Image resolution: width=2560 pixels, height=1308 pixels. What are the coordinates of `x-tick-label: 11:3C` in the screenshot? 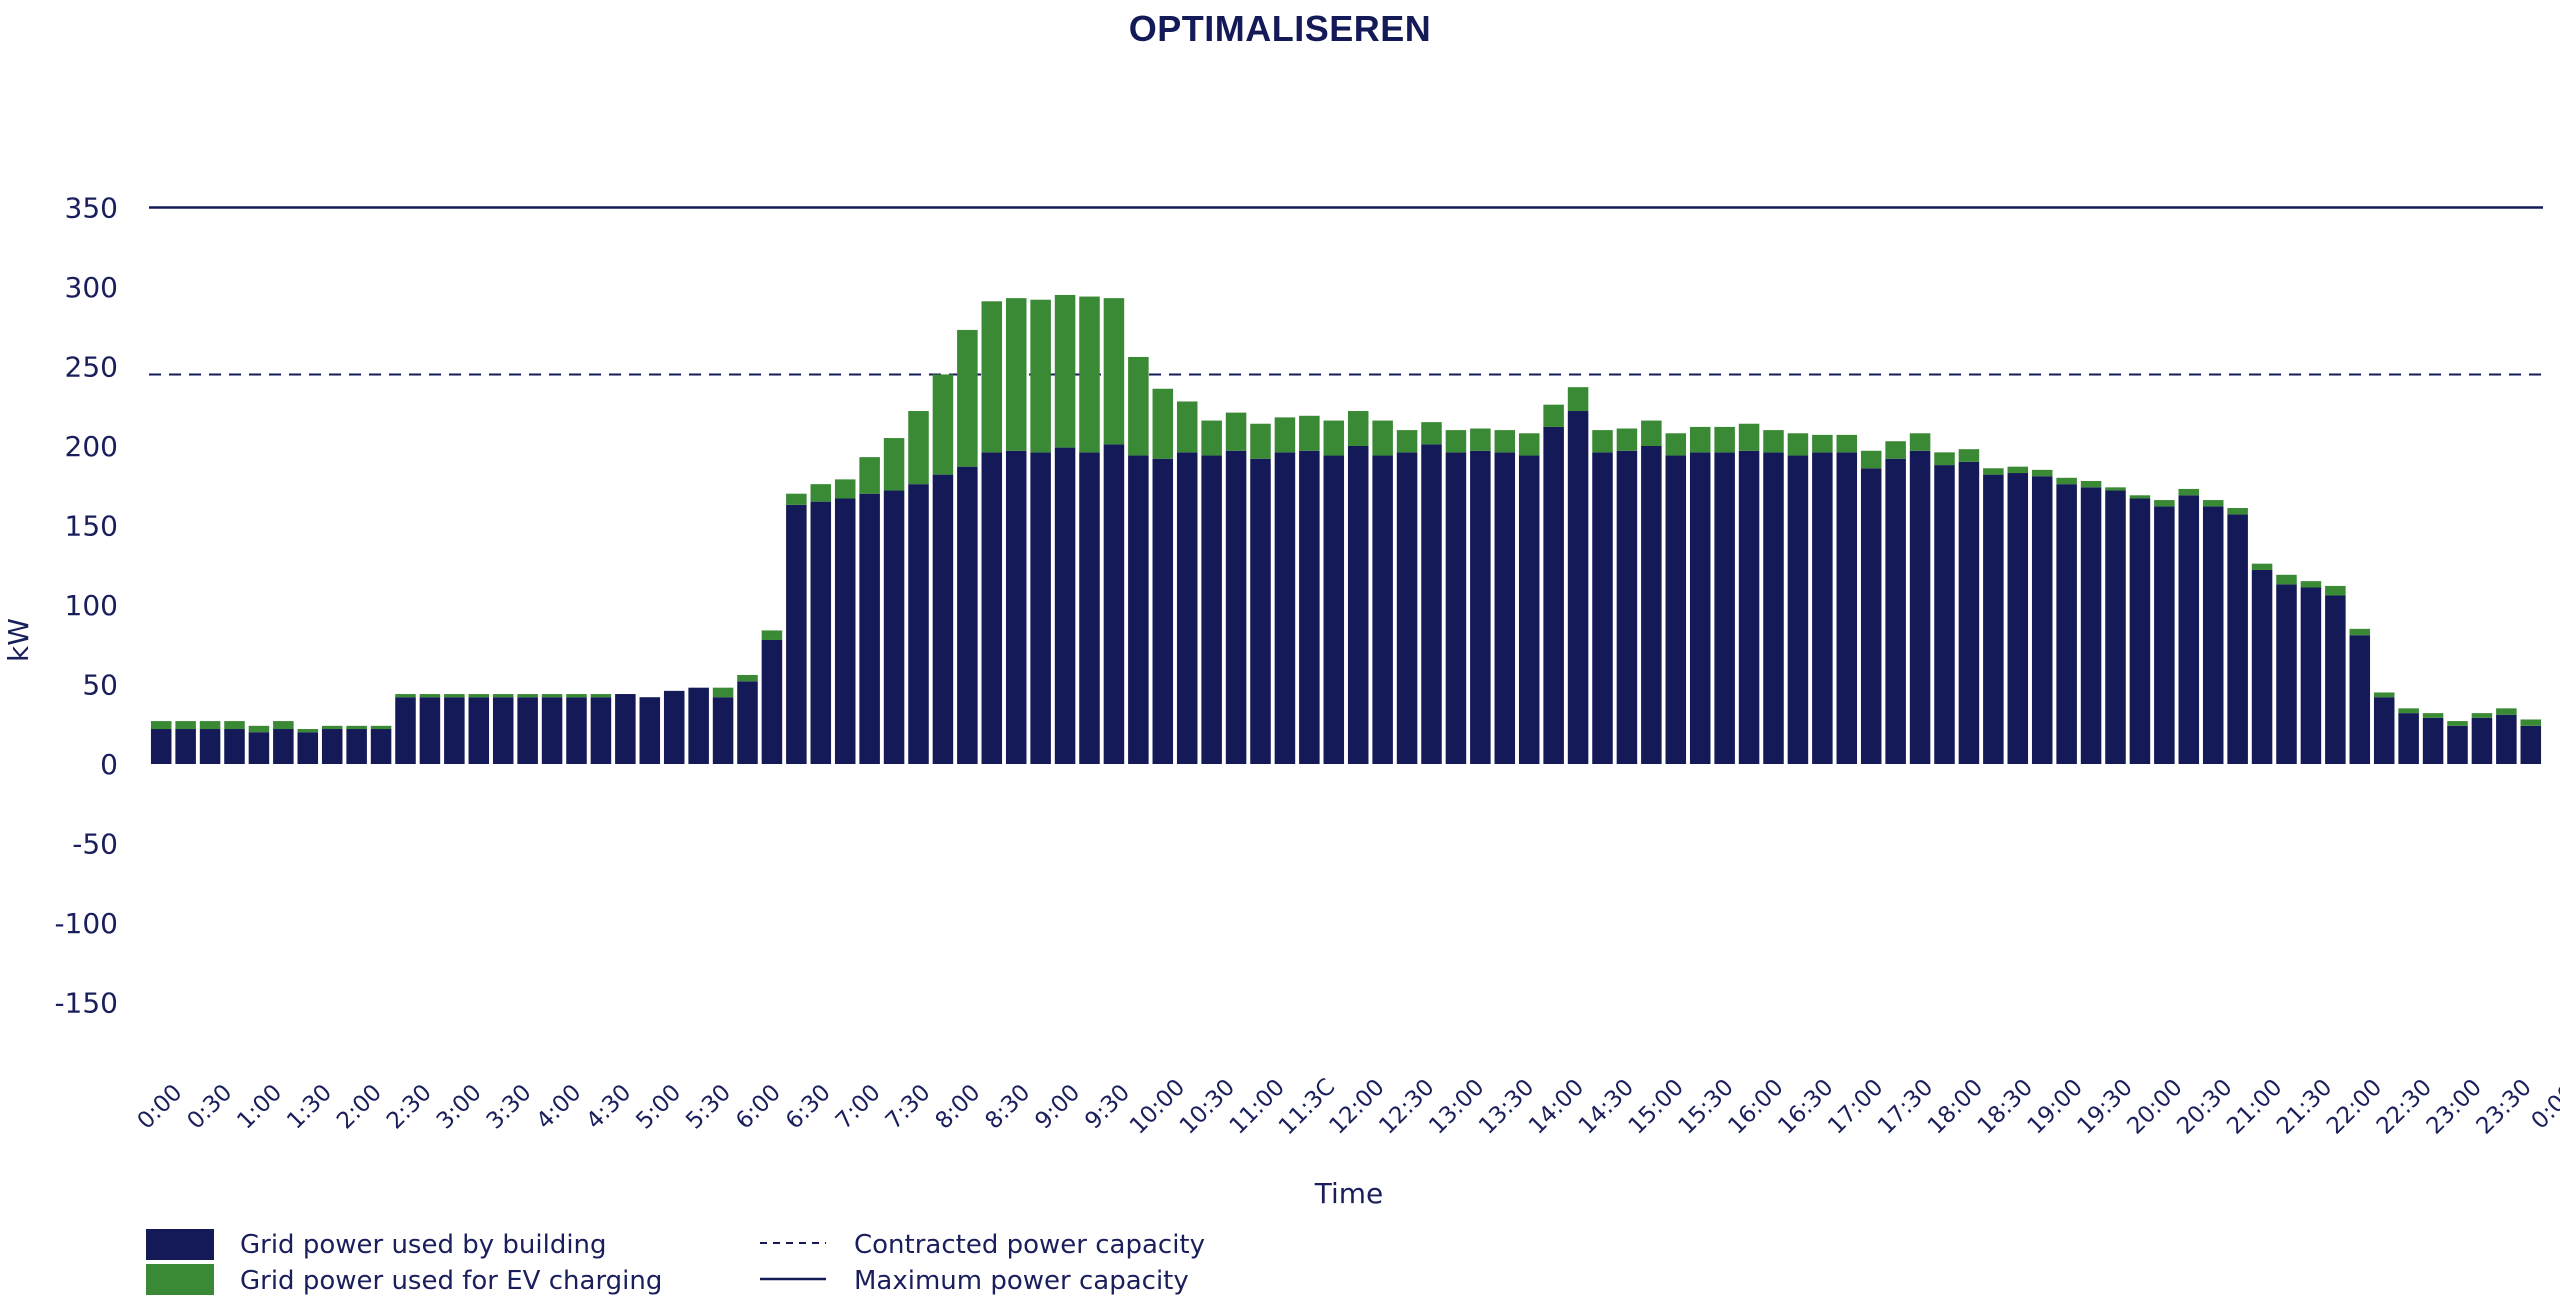 It's located at (1307, 1107).